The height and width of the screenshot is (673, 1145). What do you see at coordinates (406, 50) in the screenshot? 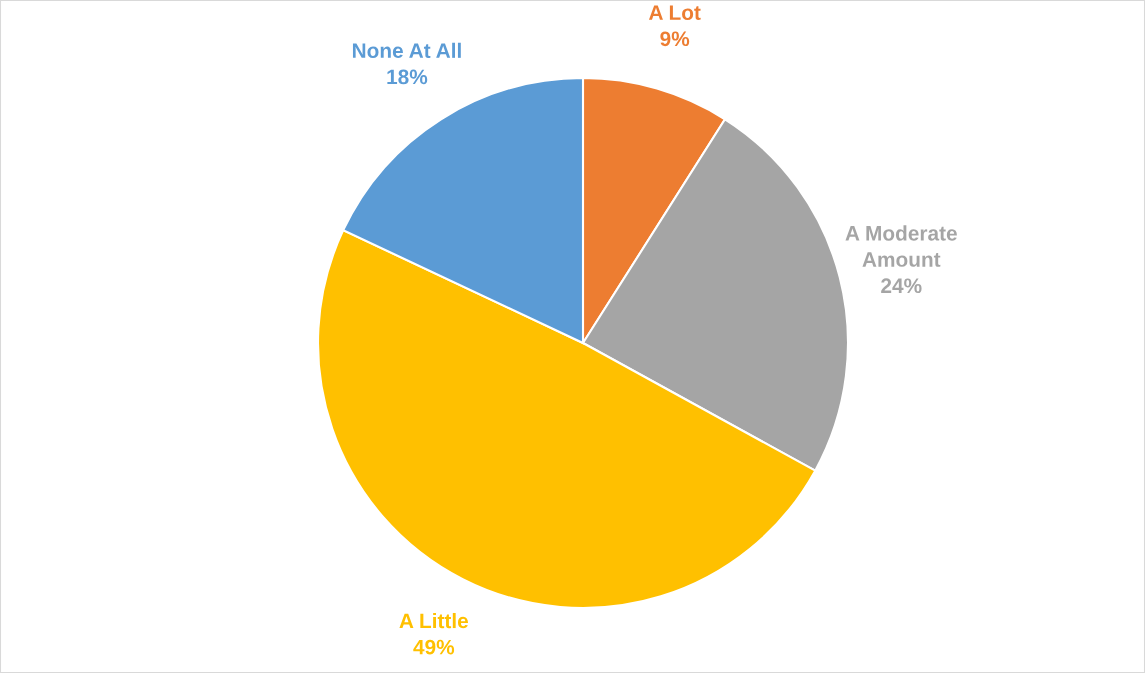
I see `slice-label: None At All` at bounding box center [406, 50].